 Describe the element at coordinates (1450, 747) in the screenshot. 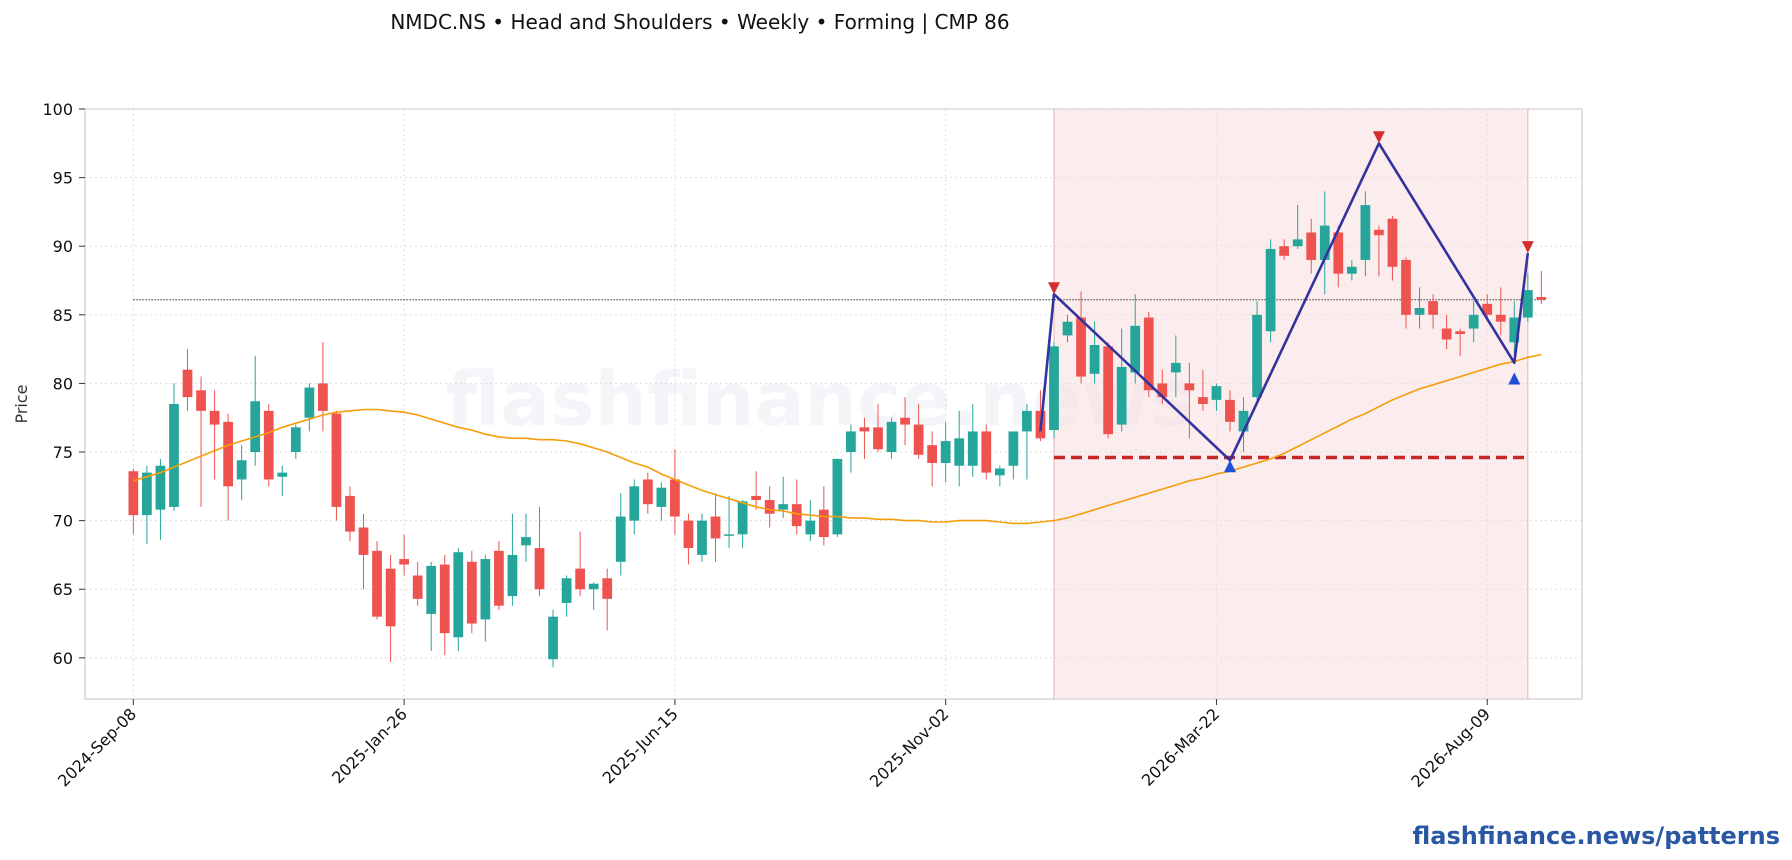

I see `x-tick-label: 2026-Aug-09` at that location.